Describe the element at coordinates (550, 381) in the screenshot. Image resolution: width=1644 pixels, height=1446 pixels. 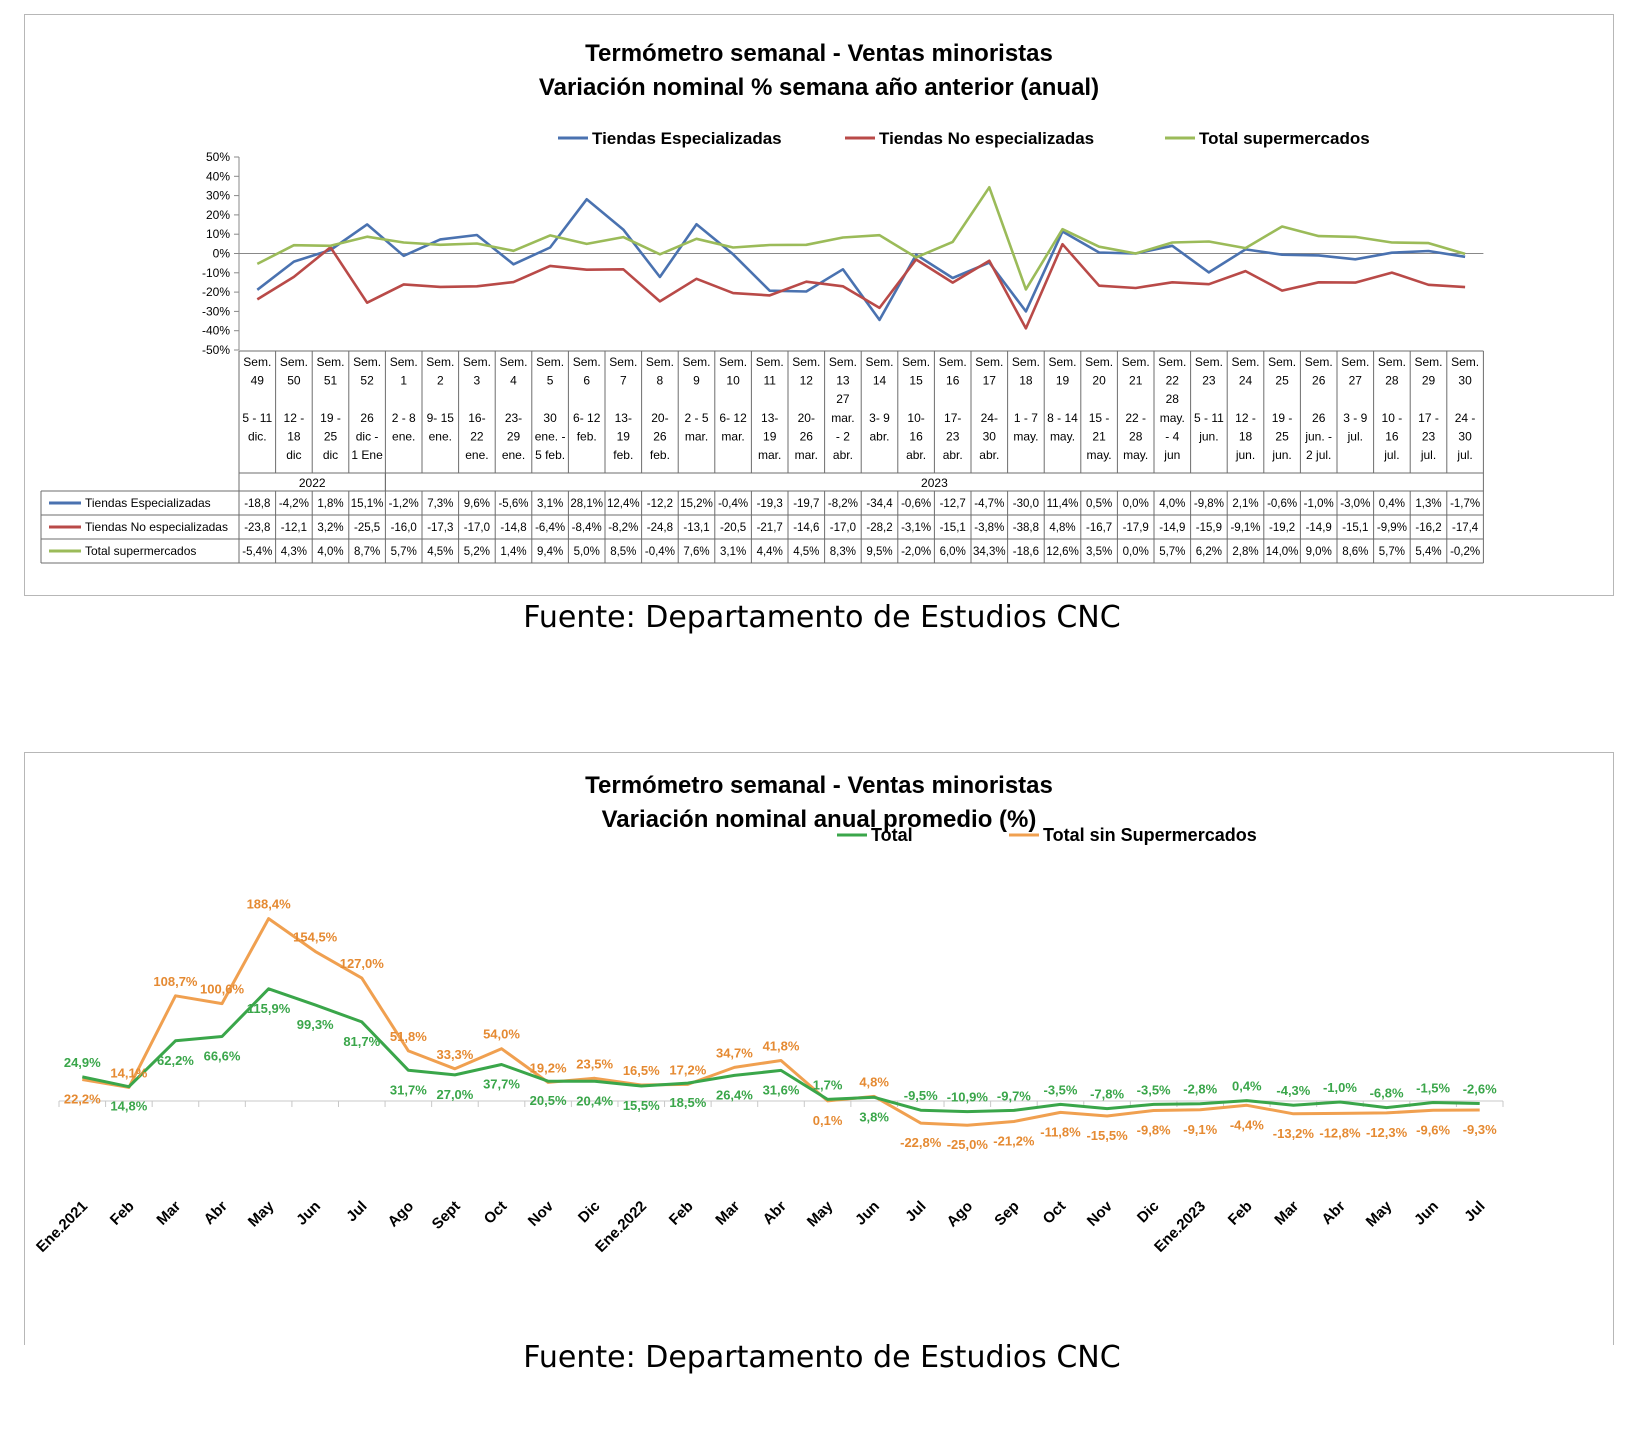
I see `week-header-text: 5` at that location.